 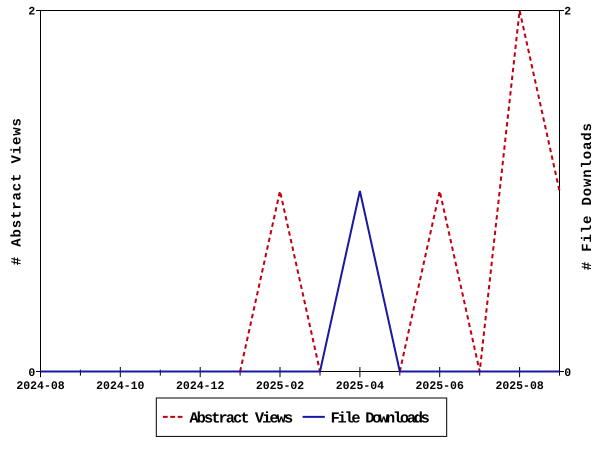 I want to click on svg-text: 2024-08, so click(x=40, y=386).